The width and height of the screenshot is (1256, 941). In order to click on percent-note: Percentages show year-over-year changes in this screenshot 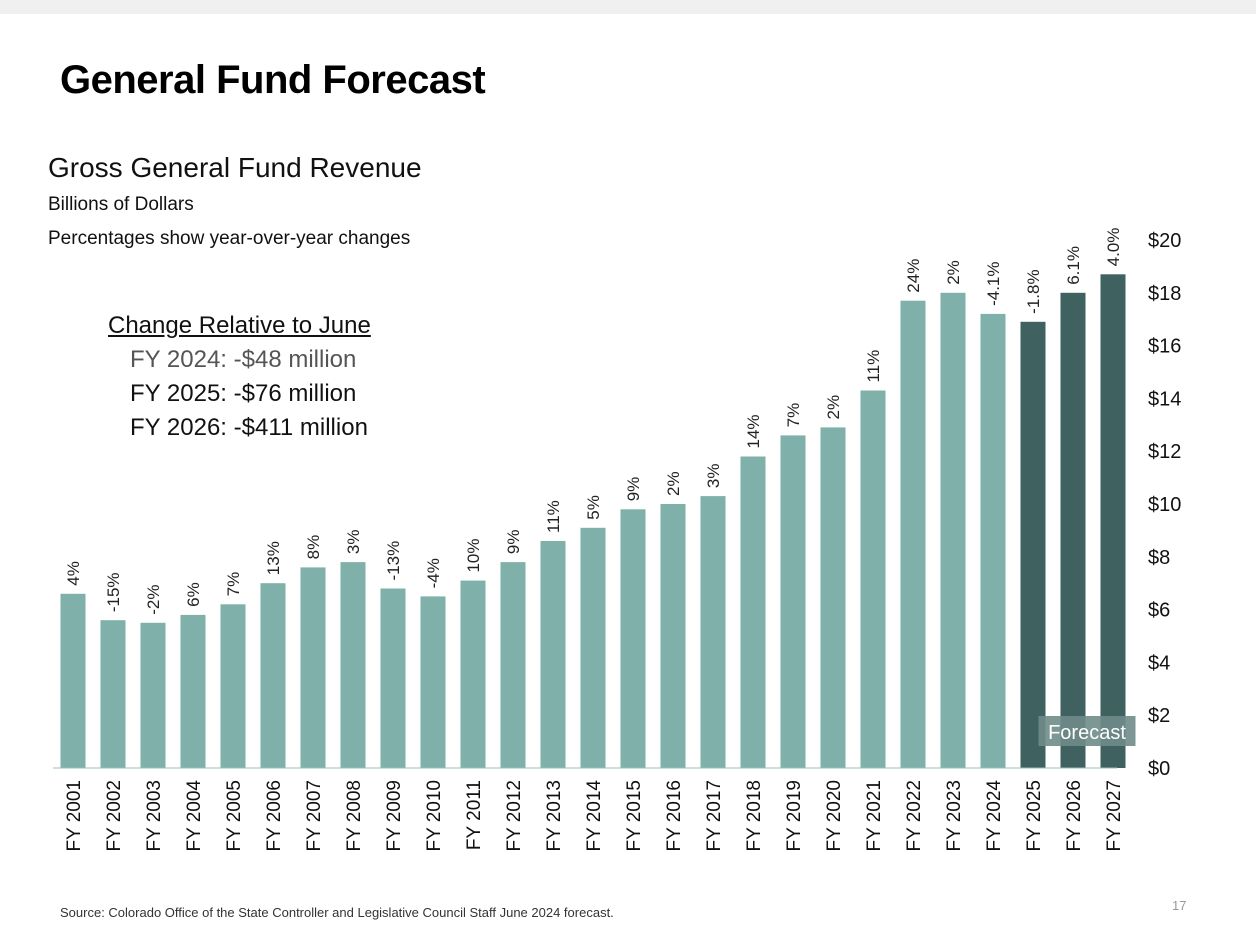, I will do `click(229, 238)`.